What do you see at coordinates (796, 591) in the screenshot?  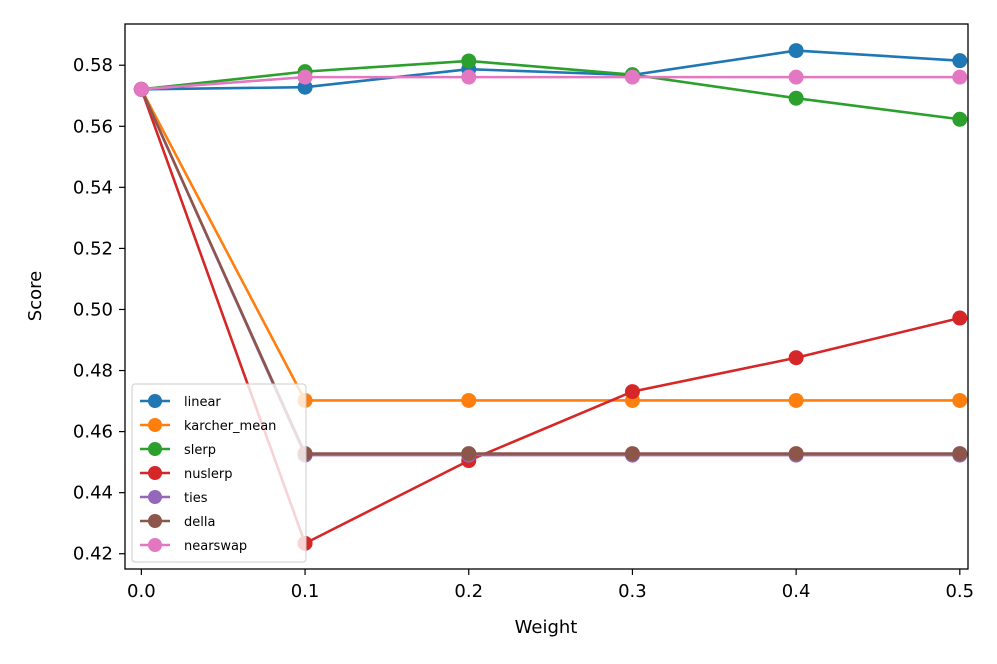 I see `x-tick-label: 0.4` at bounding box center [796, 591].